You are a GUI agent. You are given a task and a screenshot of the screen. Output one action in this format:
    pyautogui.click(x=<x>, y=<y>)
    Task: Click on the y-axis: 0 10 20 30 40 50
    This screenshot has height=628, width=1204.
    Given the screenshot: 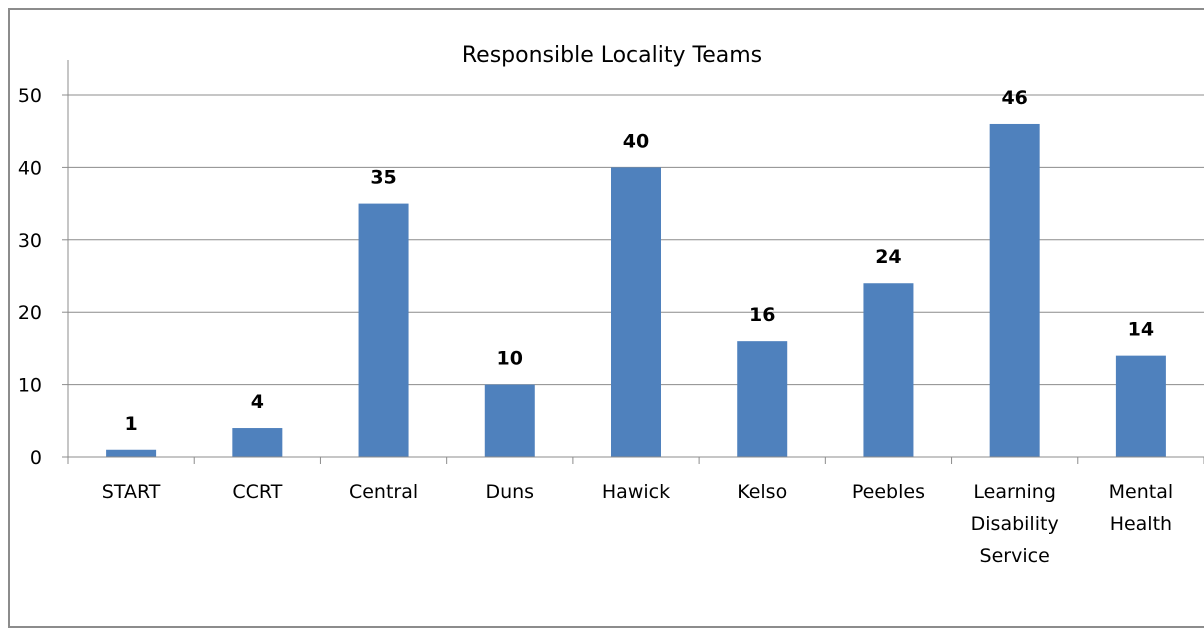 What is the action you would take?
    pyautogui.click(x=43, y=264)
    